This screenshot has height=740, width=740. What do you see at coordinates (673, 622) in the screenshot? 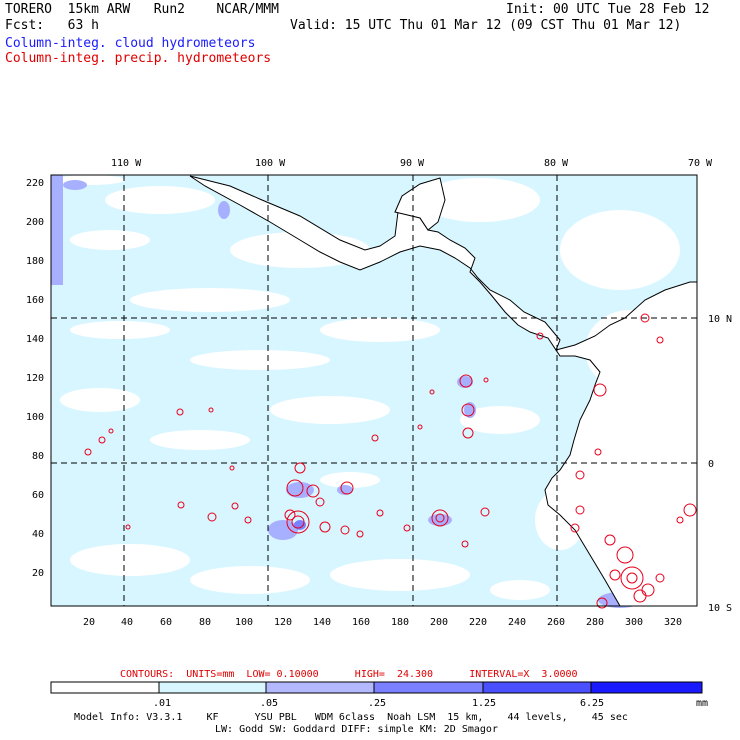
I see `x-tick: 320` at bounding box center [673, 622].